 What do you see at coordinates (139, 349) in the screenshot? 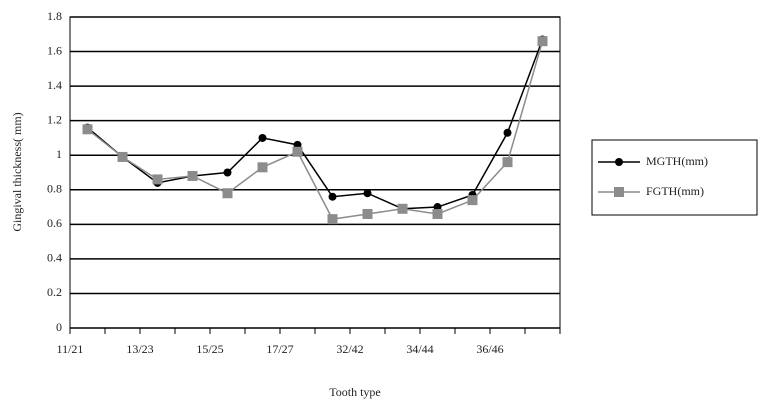
I see `x-tick-label: 13/23` at bounding box center [139, 349].